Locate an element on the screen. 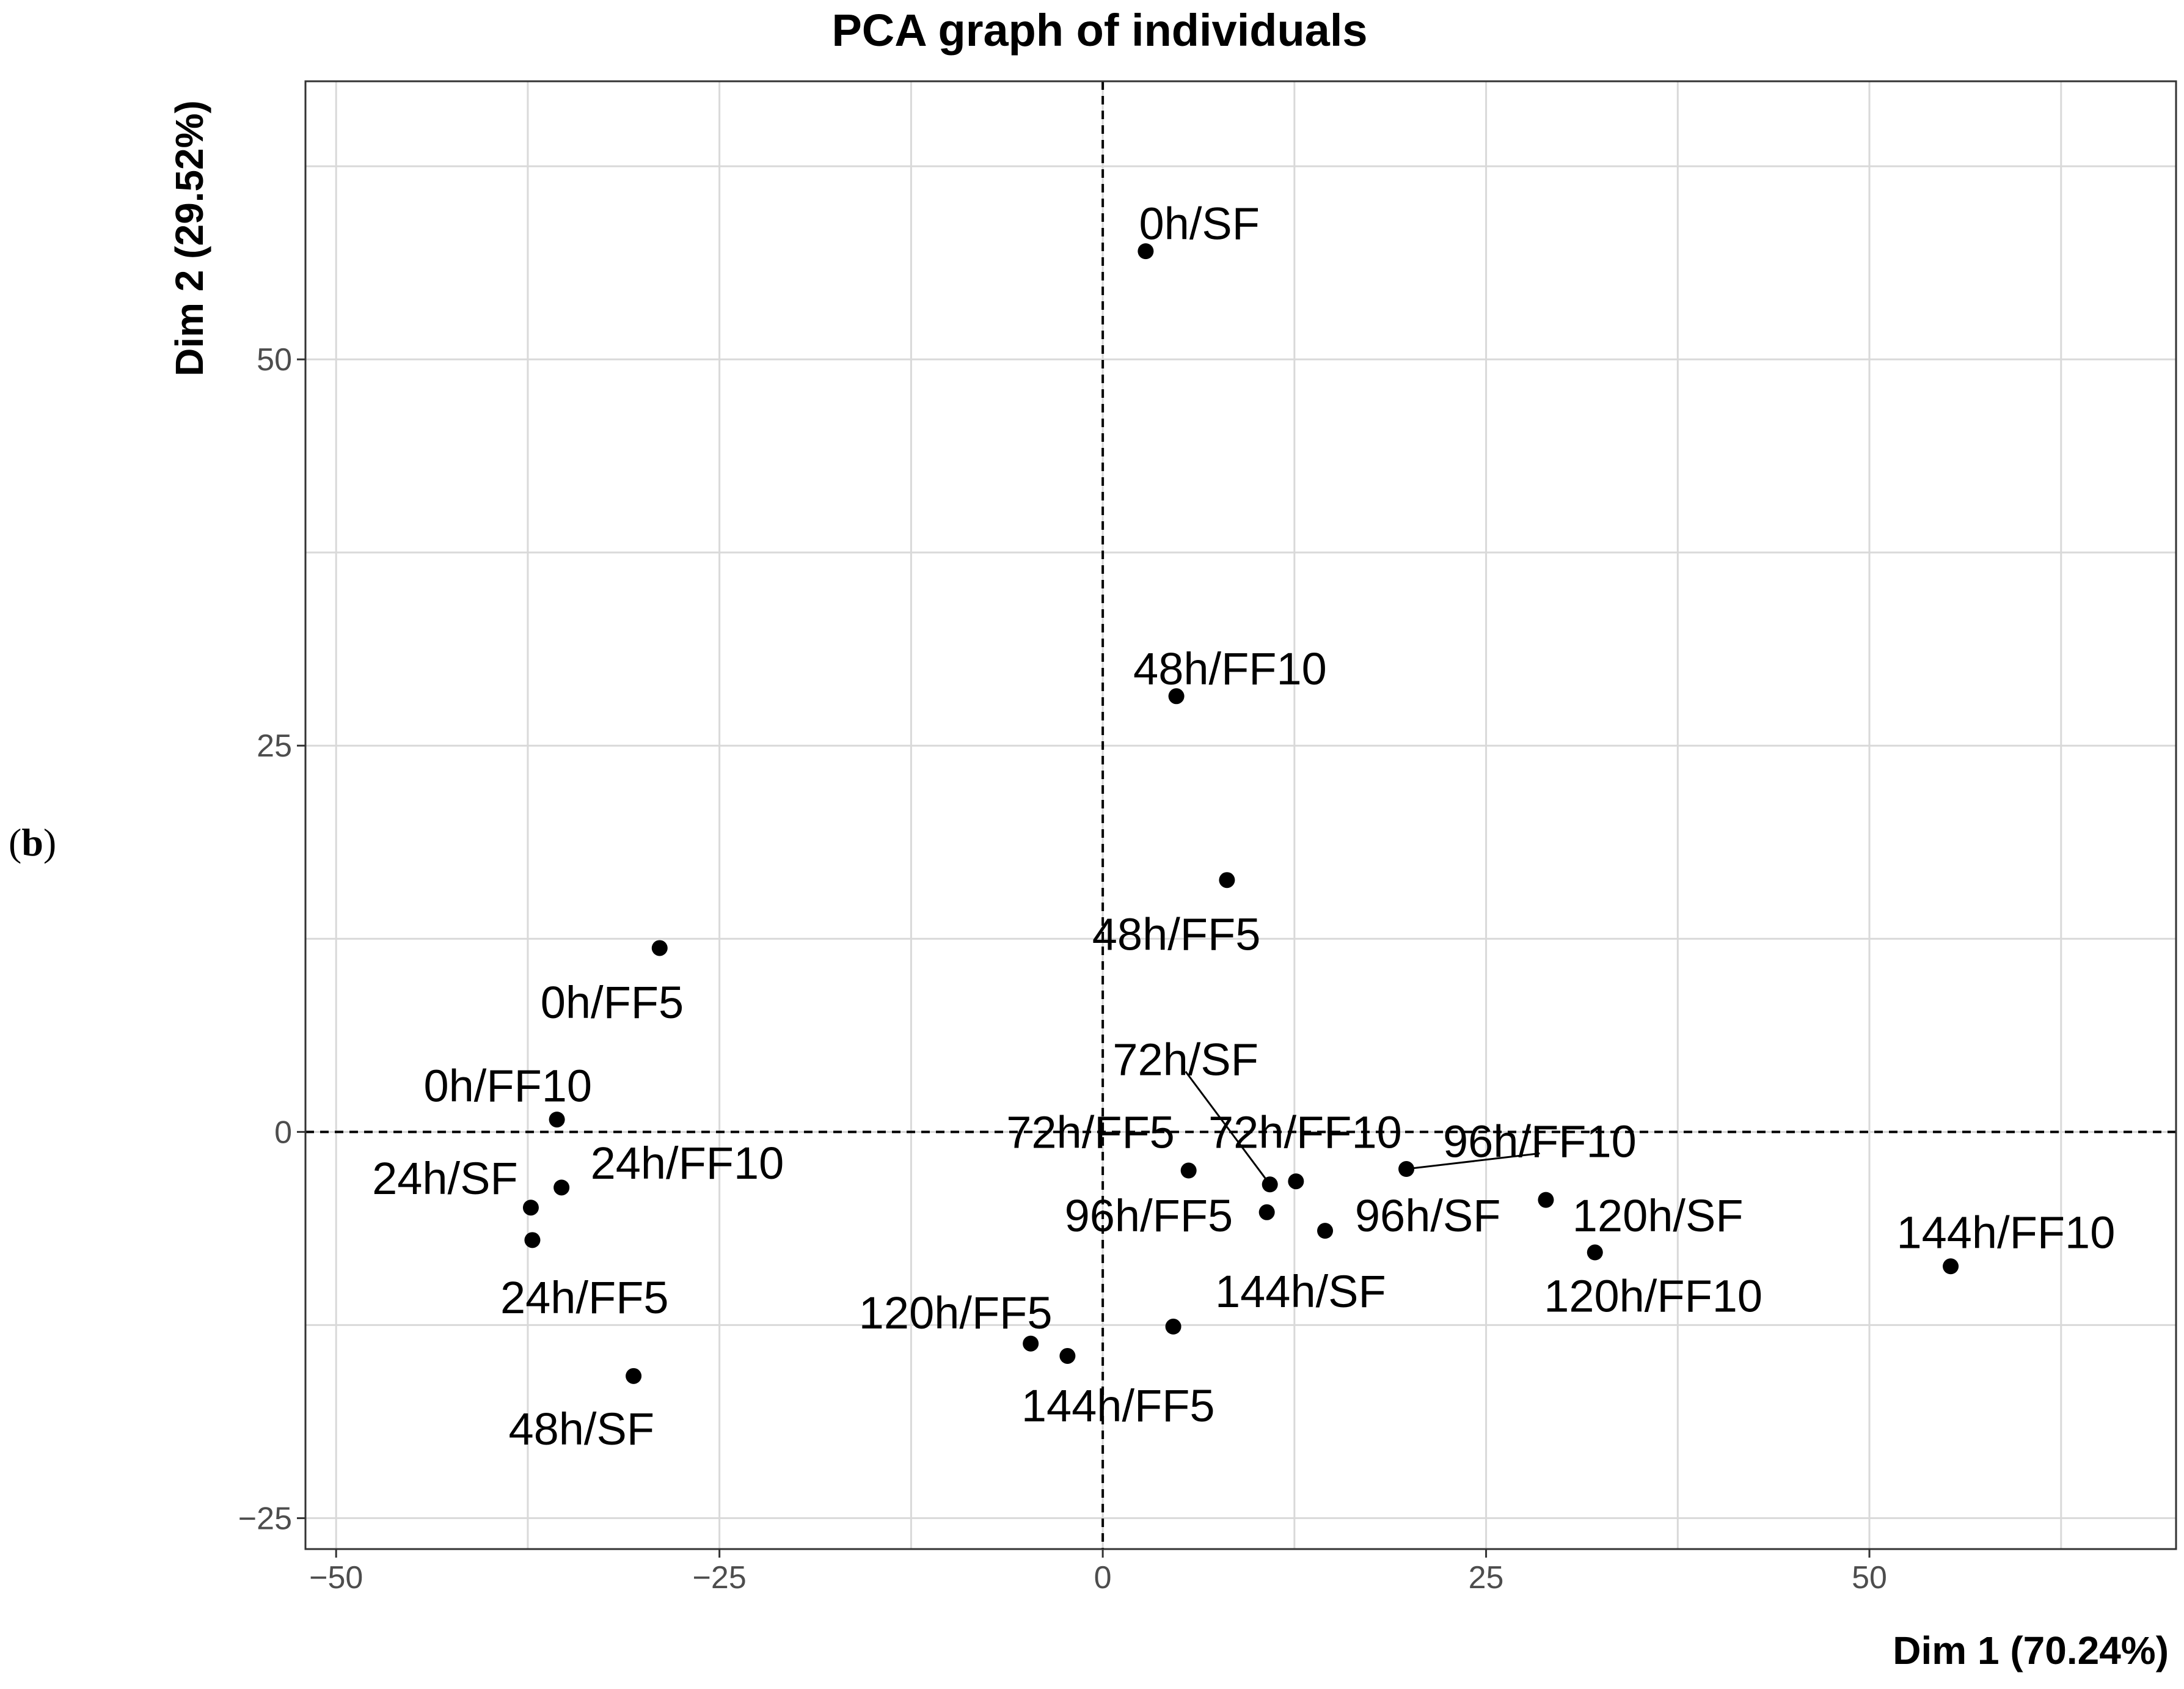  x-tick-label: −25 is located at coordinates (720, 1578).